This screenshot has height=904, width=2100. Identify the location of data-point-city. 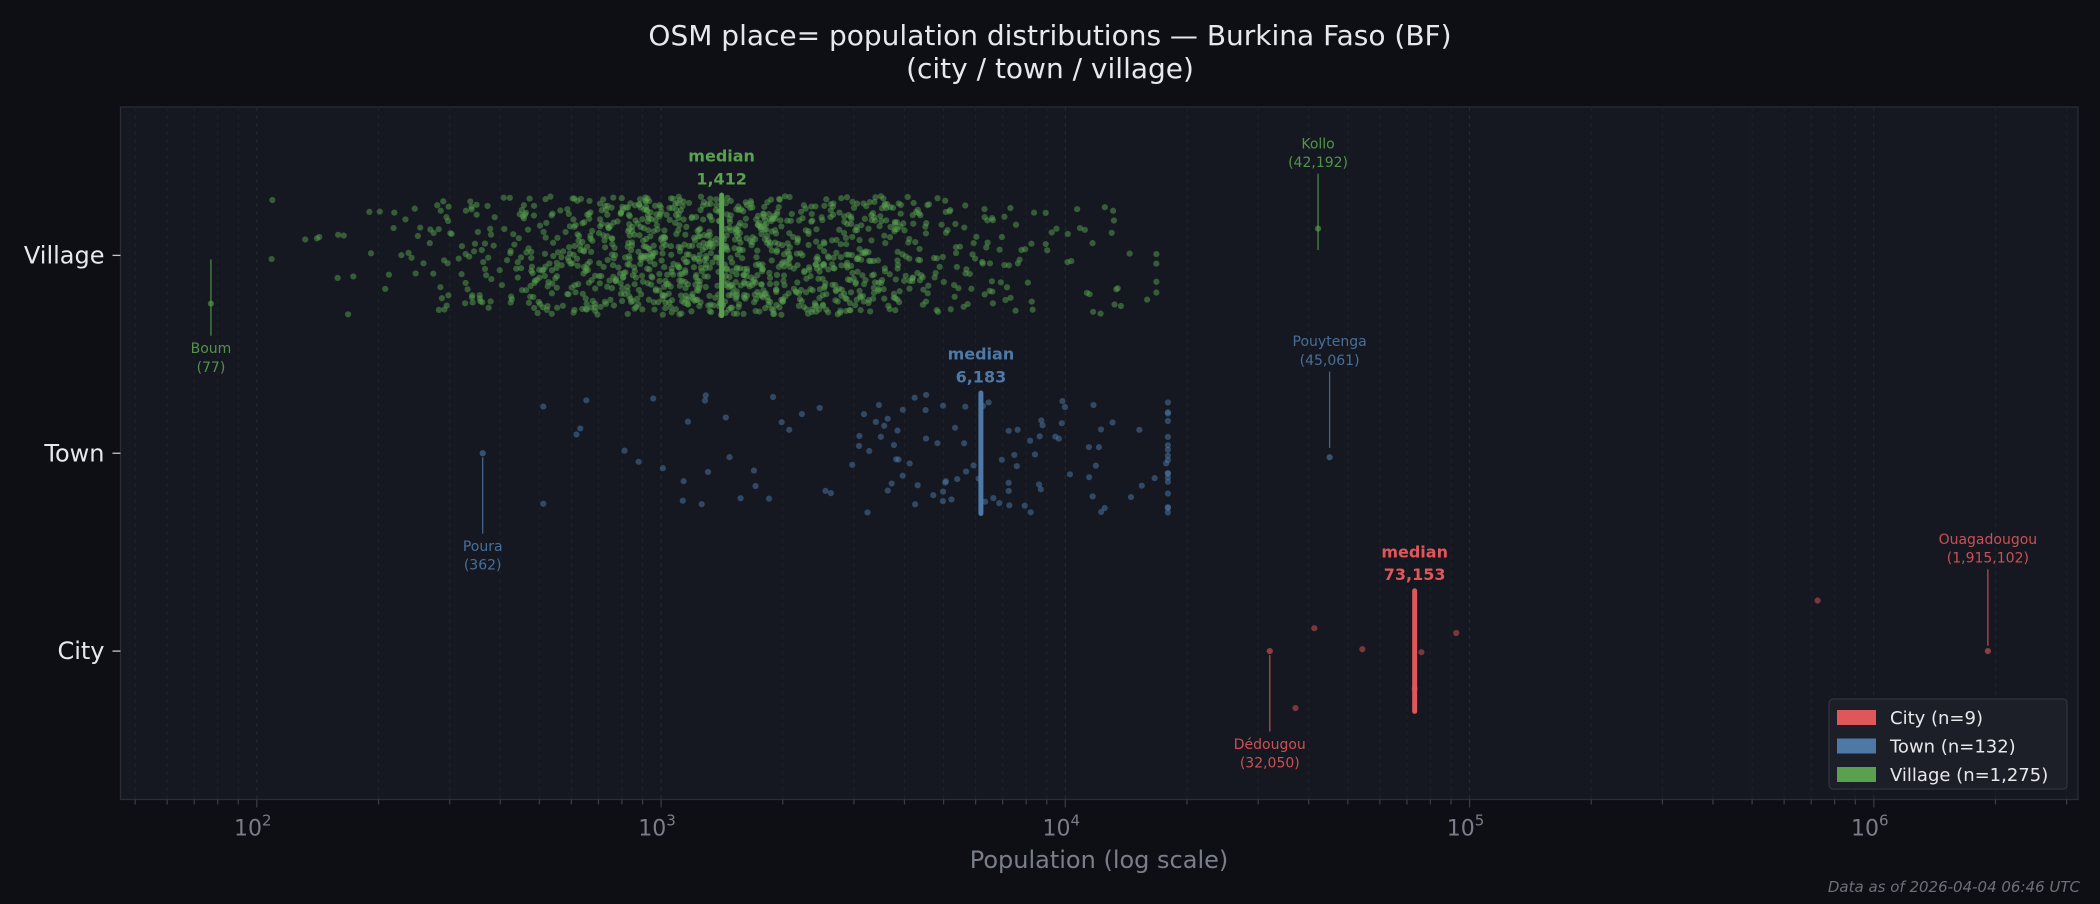
(1269, 651).